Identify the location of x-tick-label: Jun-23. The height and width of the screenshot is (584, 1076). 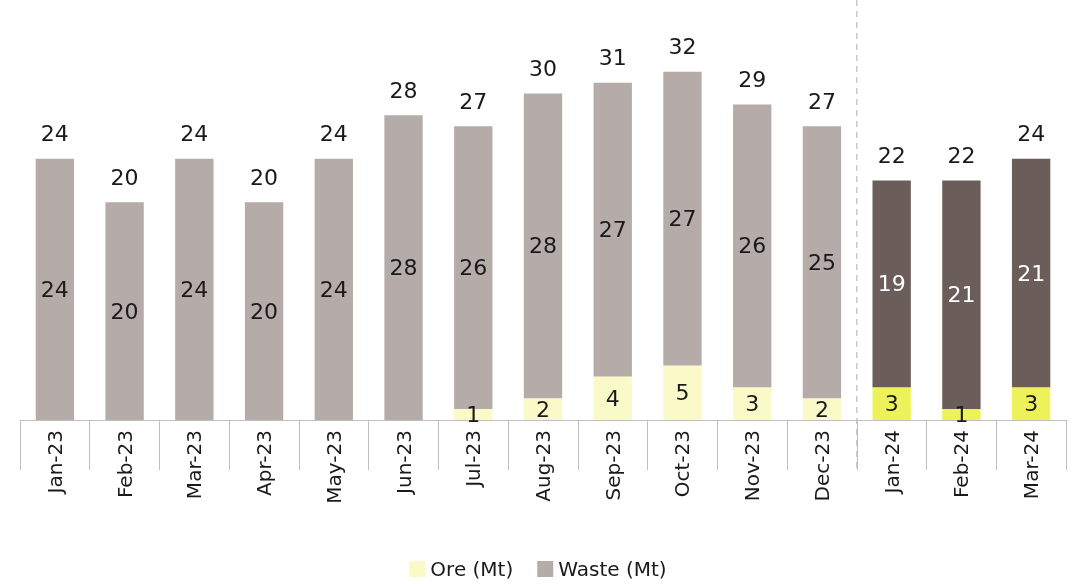
(403, 463).